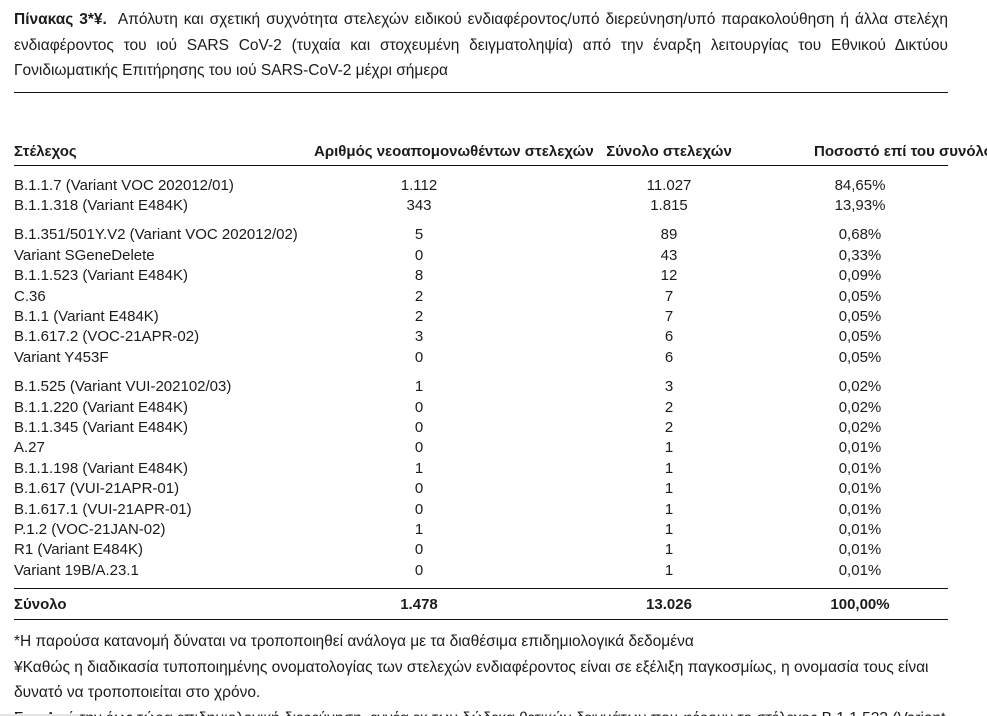 The image size is (987, 716). What do you see at coordinates (481, 206) in the screenshot?
I see `table-row: B.1.1.318 (Variant E484K) 343 1.815 13,93%` at bounding box center [481, 206].